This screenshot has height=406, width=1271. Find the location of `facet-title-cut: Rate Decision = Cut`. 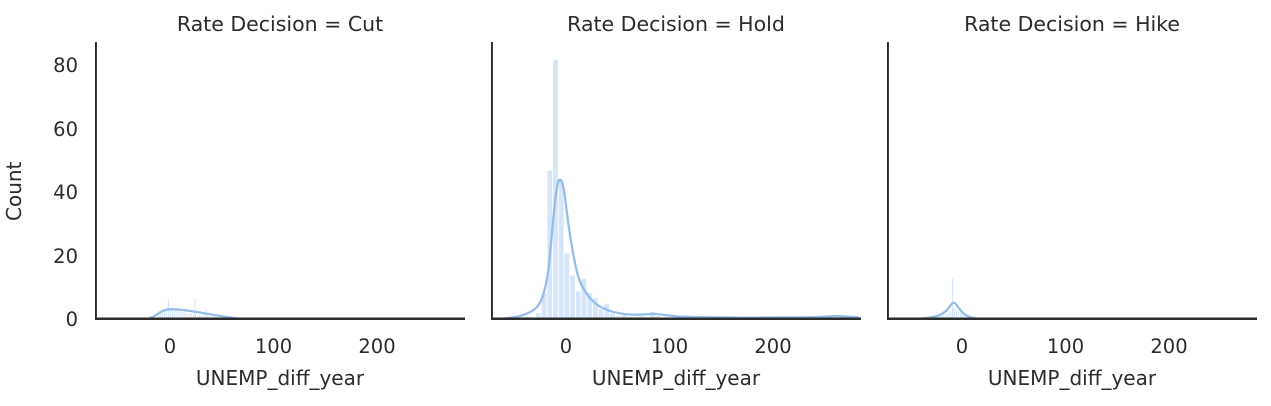

facet-title-cut: Rate Decision = Cut is located at coordinates (280, 24).